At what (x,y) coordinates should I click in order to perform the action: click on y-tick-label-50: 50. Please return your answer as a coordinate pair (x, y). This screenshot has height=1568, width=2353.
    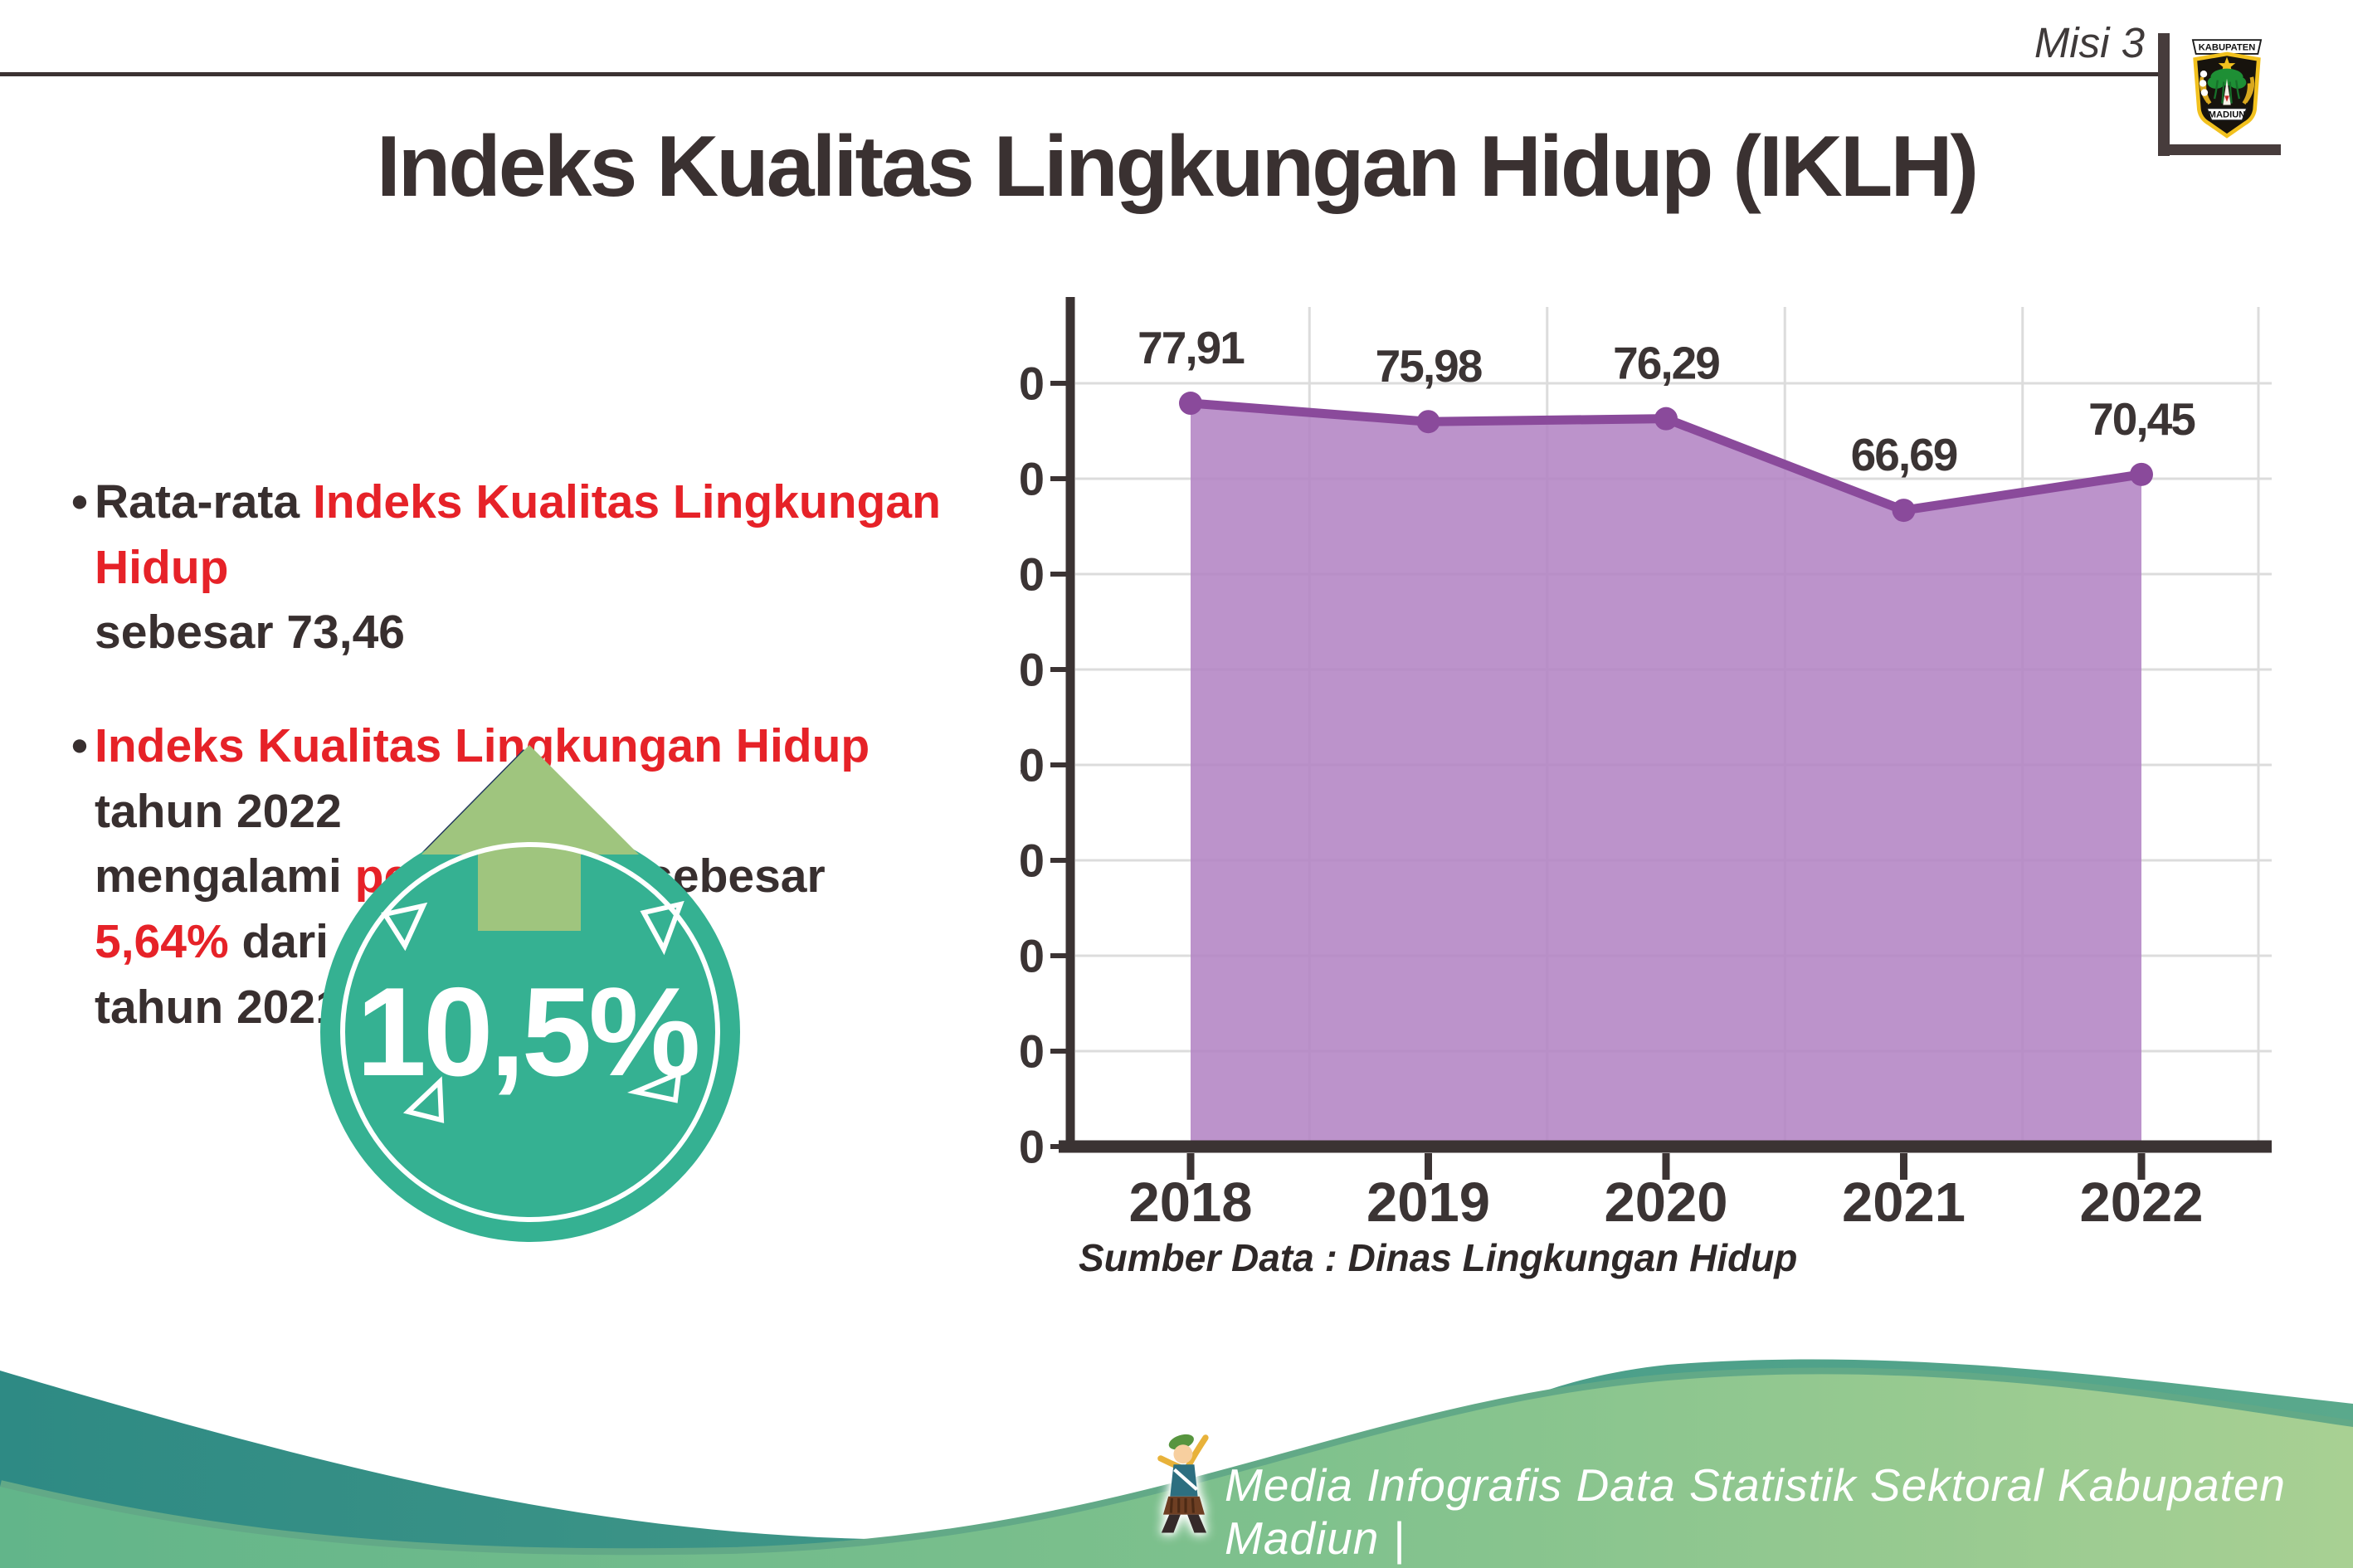
    Looking at the image, I should click on (1032, 670).